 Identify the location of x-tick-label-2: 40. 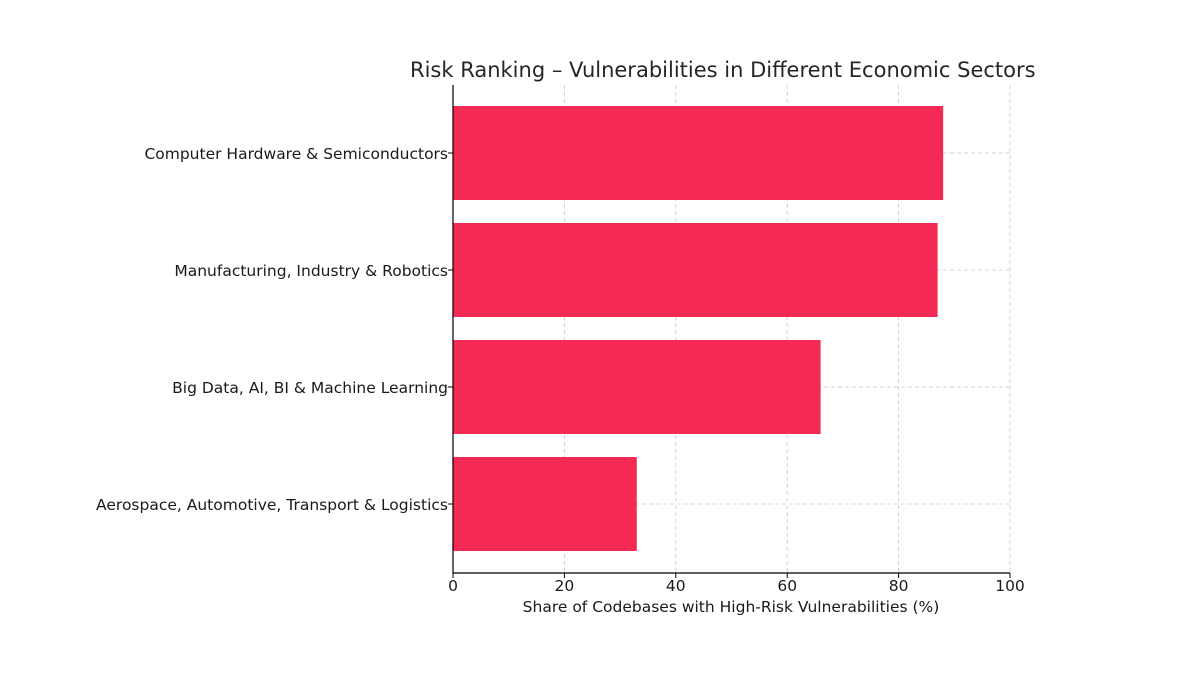
(676, 586).